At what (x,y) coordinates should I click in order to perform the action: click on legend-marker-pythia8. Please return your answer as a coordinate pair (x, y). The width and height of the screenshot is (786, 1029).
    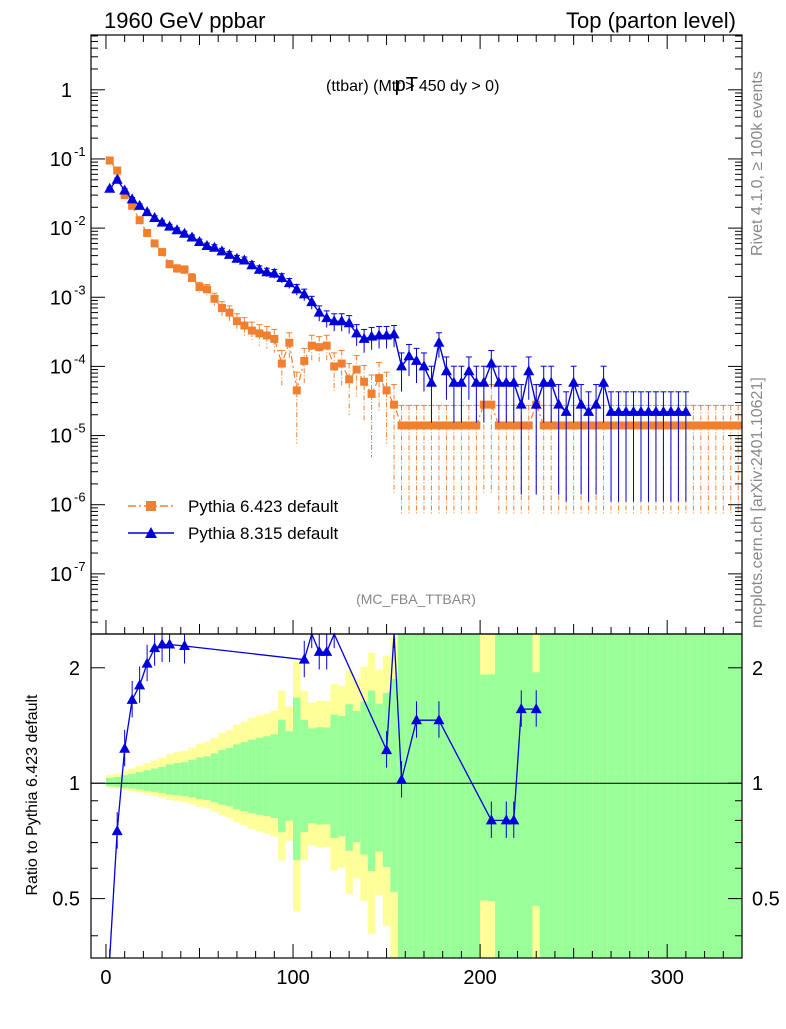
    Looking at the image, I should click on (151, 532).